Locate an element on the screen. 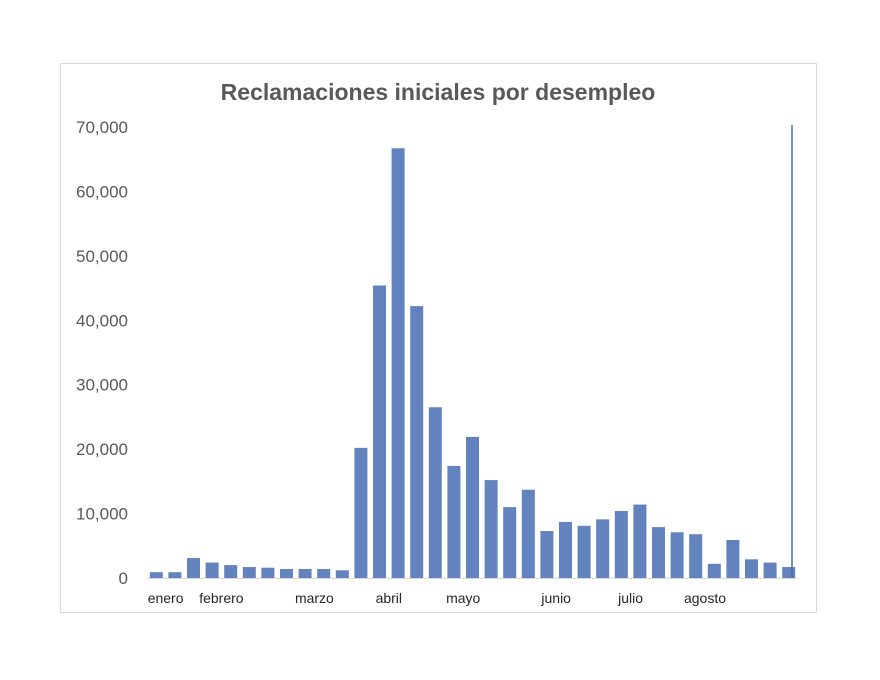 Image resolution: width=880 pixels, height=680 pixels. y-tick-label: 0 is located at coordinates (123, 578).